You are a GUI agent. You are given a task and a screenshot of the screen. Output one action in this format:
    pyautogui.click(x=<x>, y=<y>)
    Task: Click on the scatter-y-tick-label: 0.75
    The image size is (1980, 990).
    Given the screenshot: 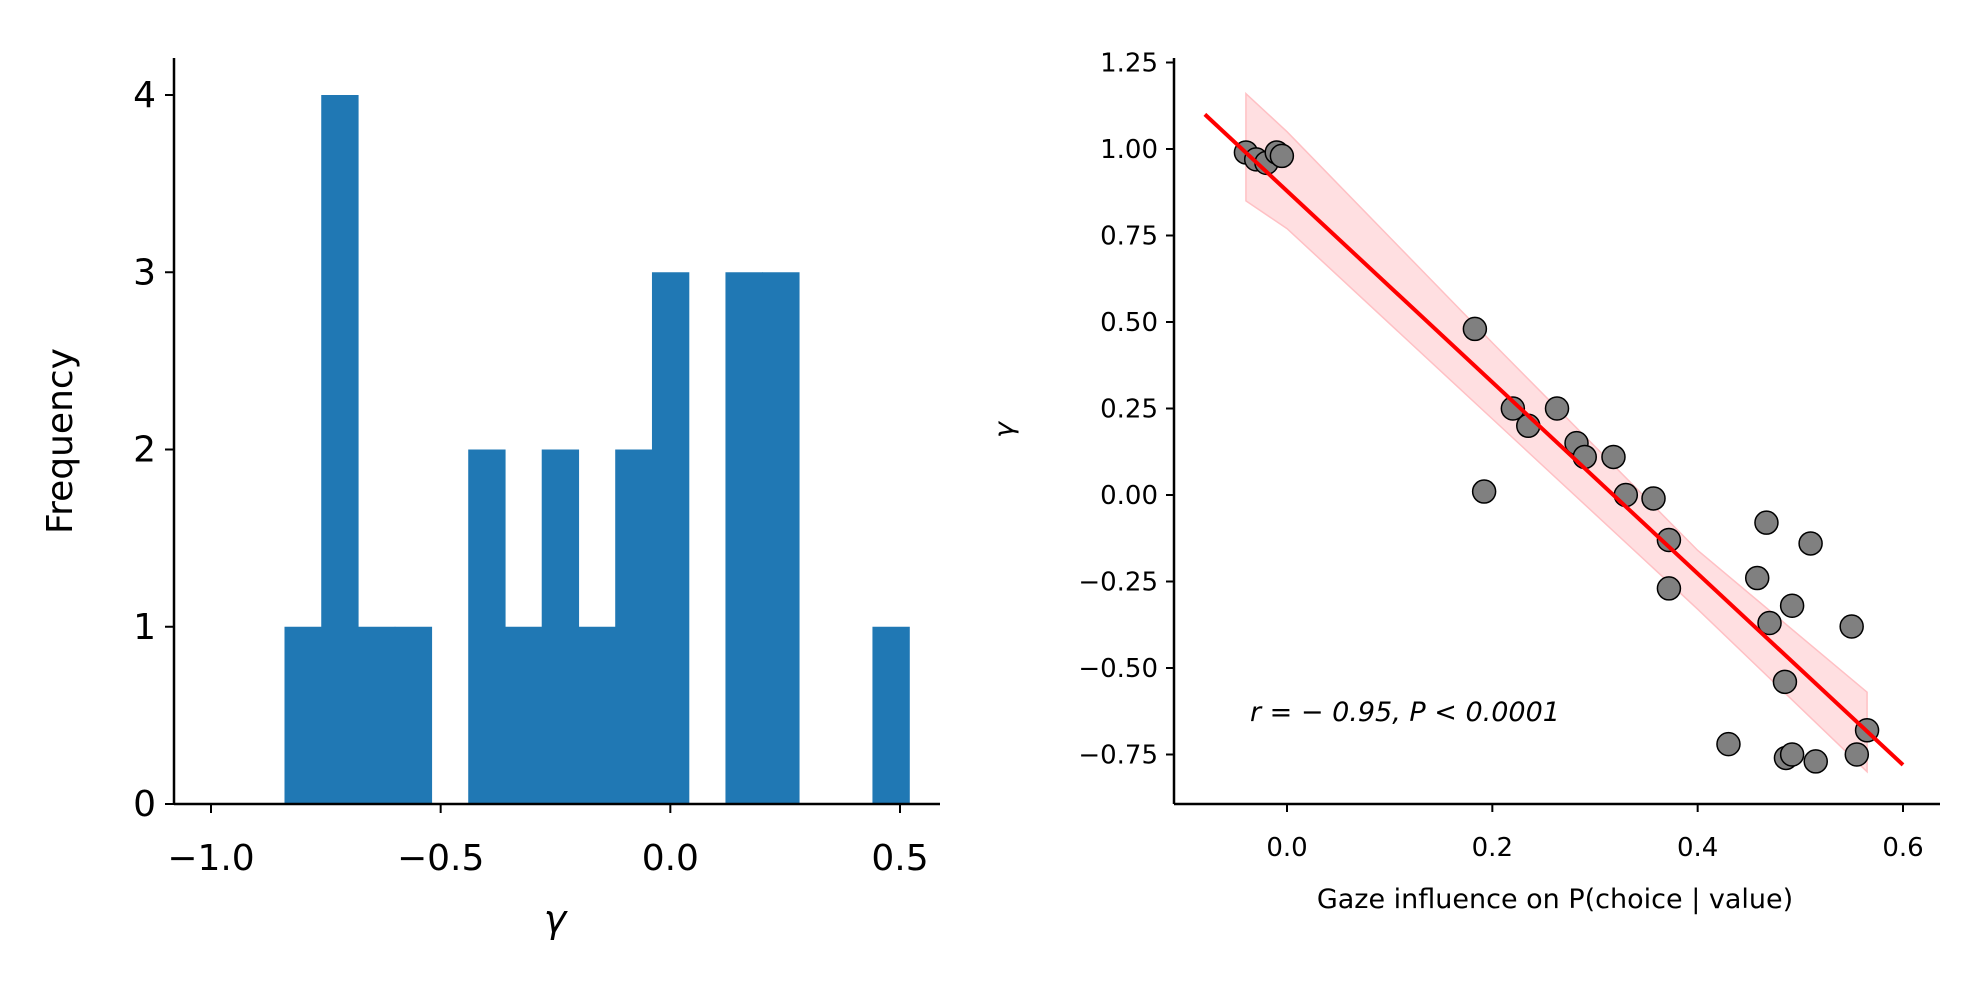 What is the action you would take?
    pyautogui.click(x=1129, y=237)
    